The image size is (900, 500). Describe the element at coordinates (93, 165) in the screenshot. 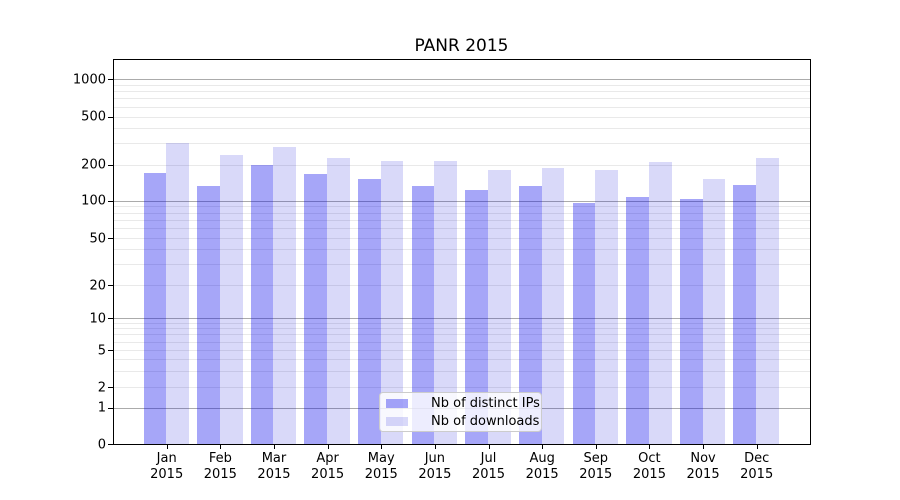

I see `y-tick-label-200: 200` at that location.